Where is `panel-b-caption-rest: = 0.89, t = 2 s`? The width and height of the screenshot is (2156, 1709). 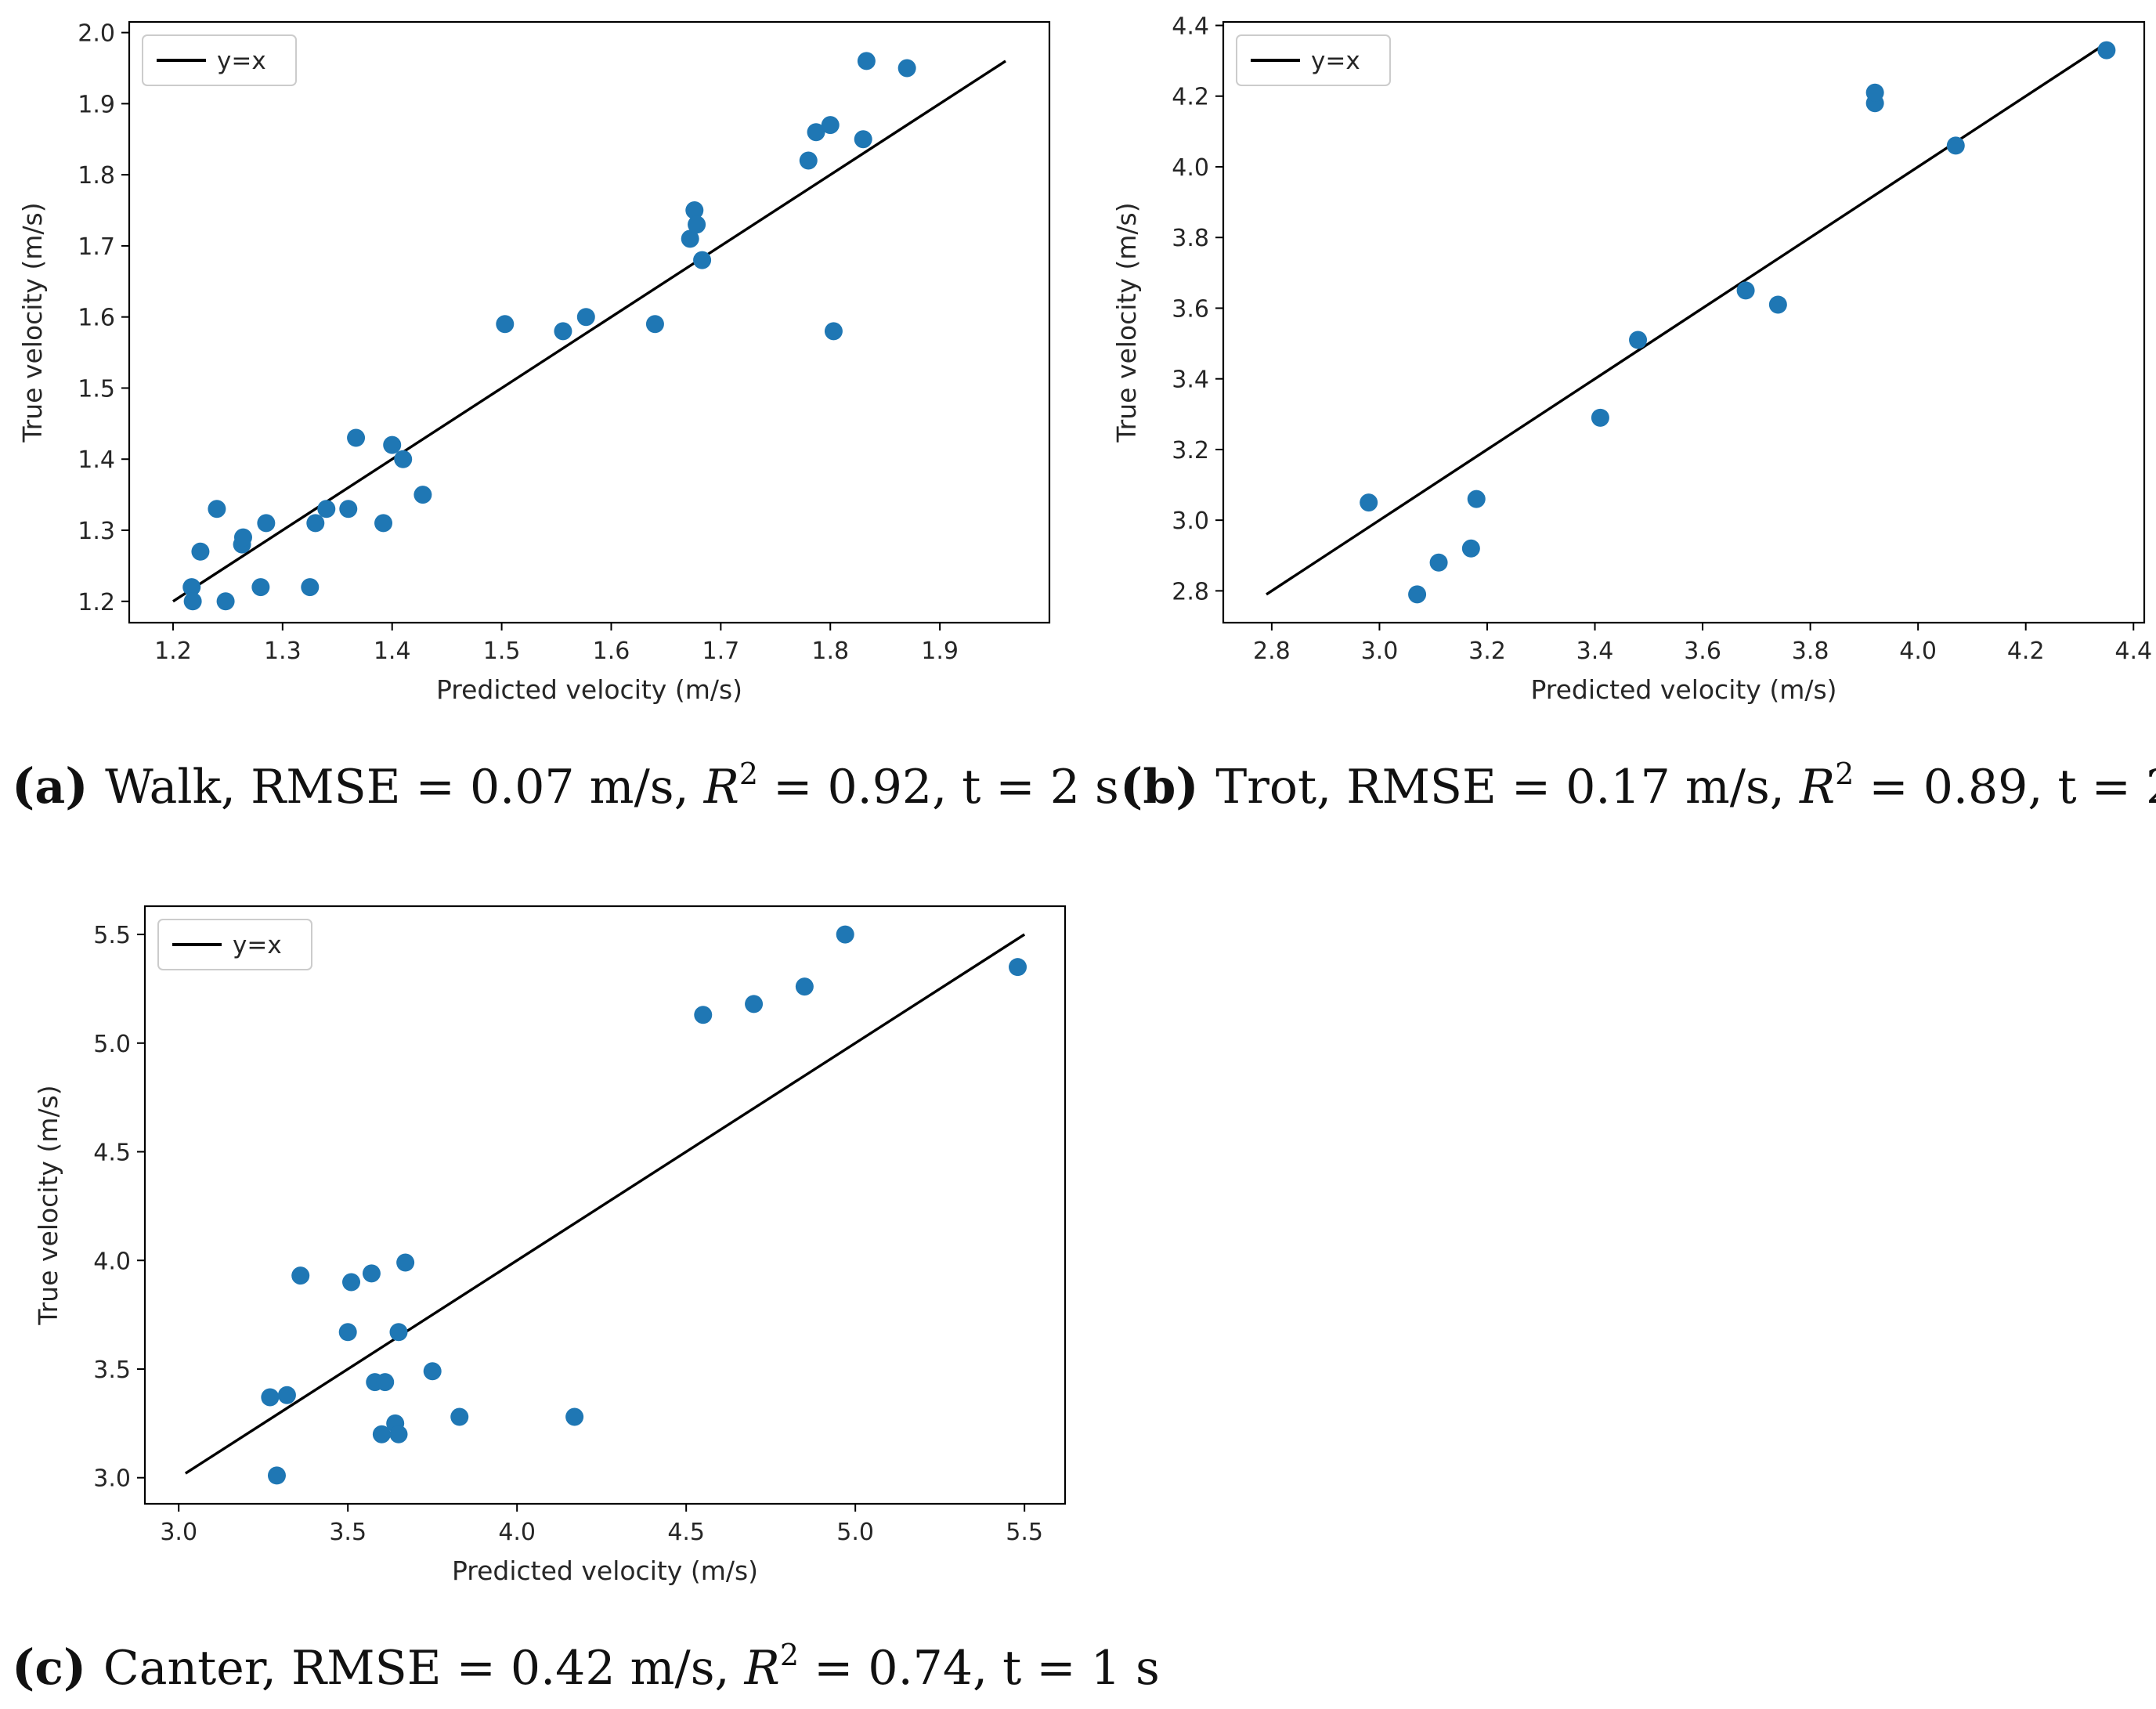 panel-b-caption-rest: = 0.89, t = 2 s is located at coordinates (2005, 787).